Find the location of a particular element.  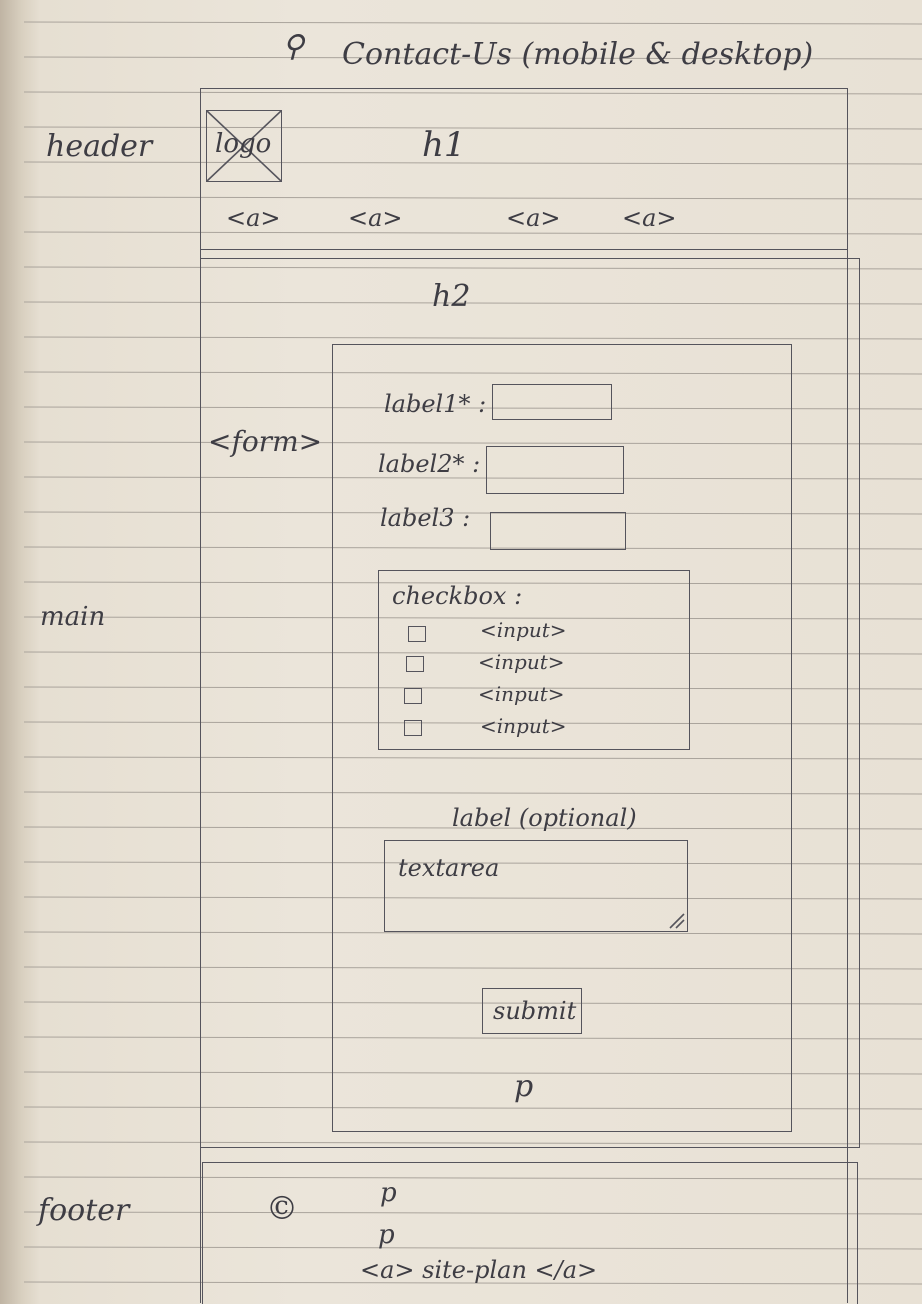

textarea-label: label (optional) is located at coordinates (544, 818).